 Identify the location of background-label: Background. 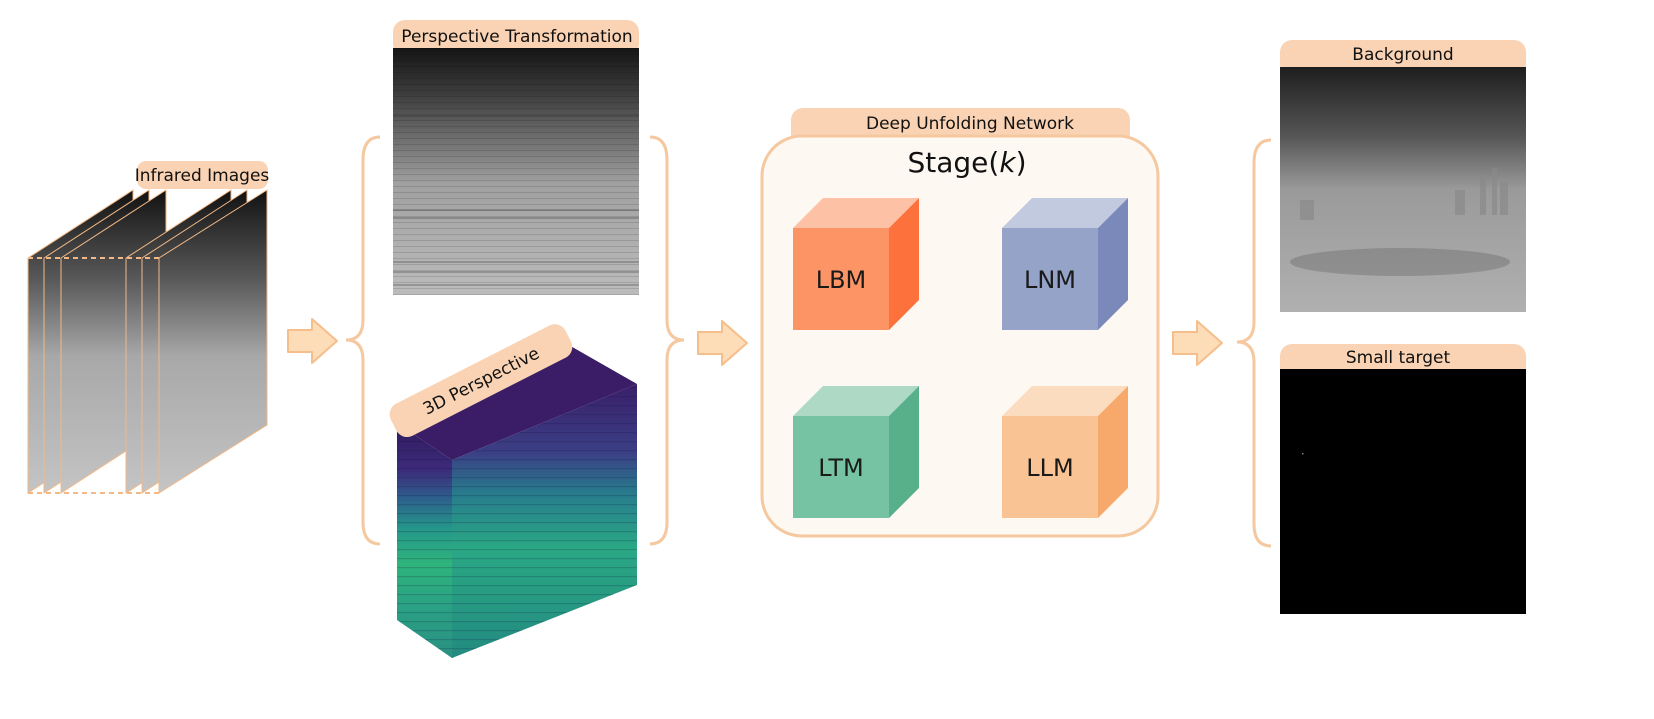
(1402, 55).